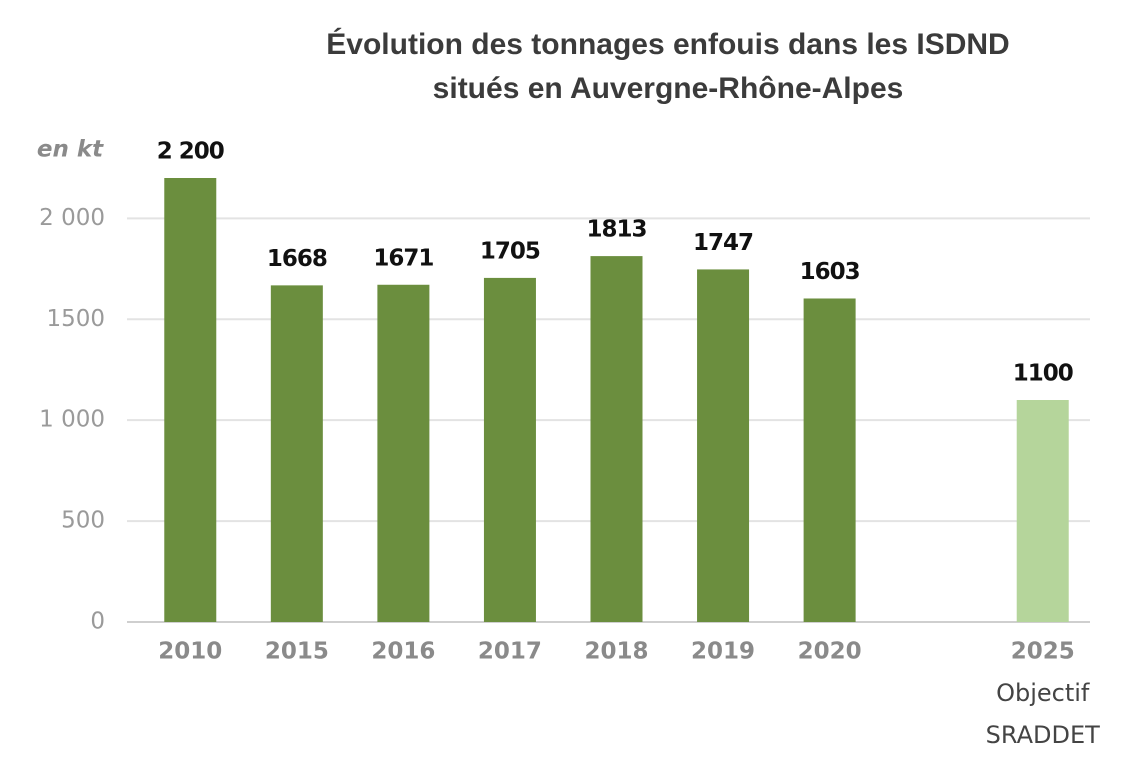 This screenshot has width=1129, height=761. Describe the element at coordinates (830, 272) in the screenshot. I see `data-label: 1603` at that location.